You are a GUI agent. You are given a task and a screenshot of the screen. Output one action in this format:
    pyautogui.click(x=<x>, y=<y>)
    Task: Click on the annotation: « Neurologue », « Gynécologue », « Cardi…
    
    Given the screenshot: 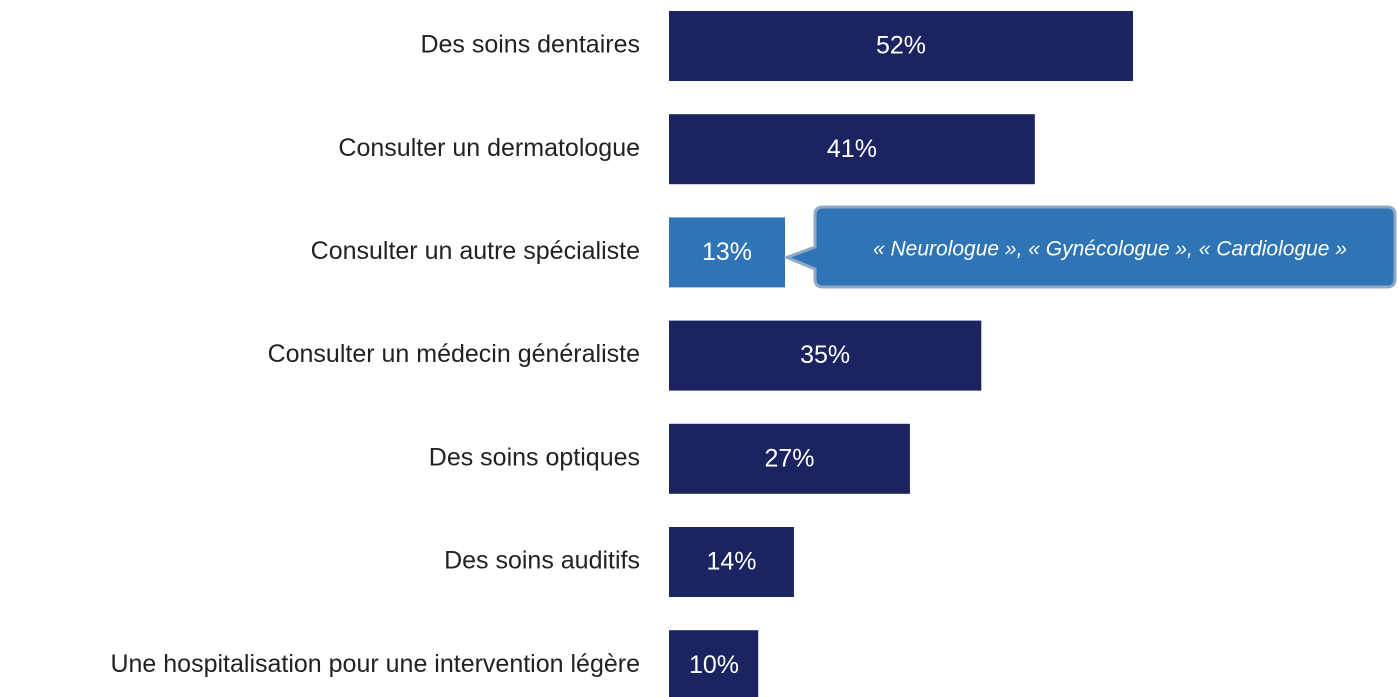 What is the action you would take?
    pyautogui.click(x=1110, y=249)
    